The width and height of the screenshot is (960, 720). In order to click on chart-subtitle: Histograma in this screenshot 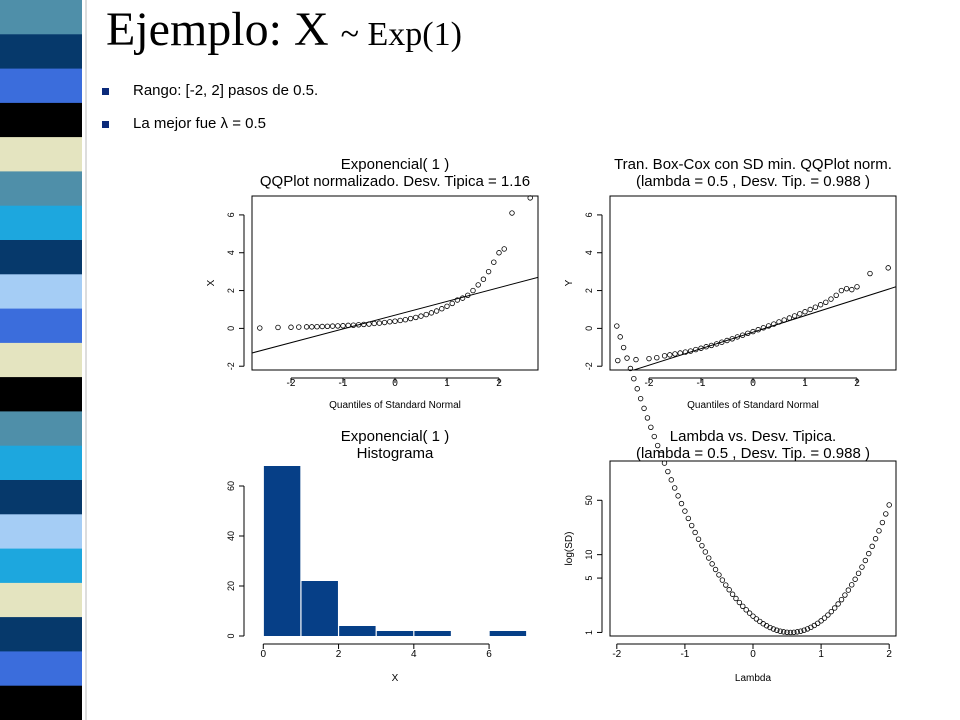, I will do `click(395, 453)`.